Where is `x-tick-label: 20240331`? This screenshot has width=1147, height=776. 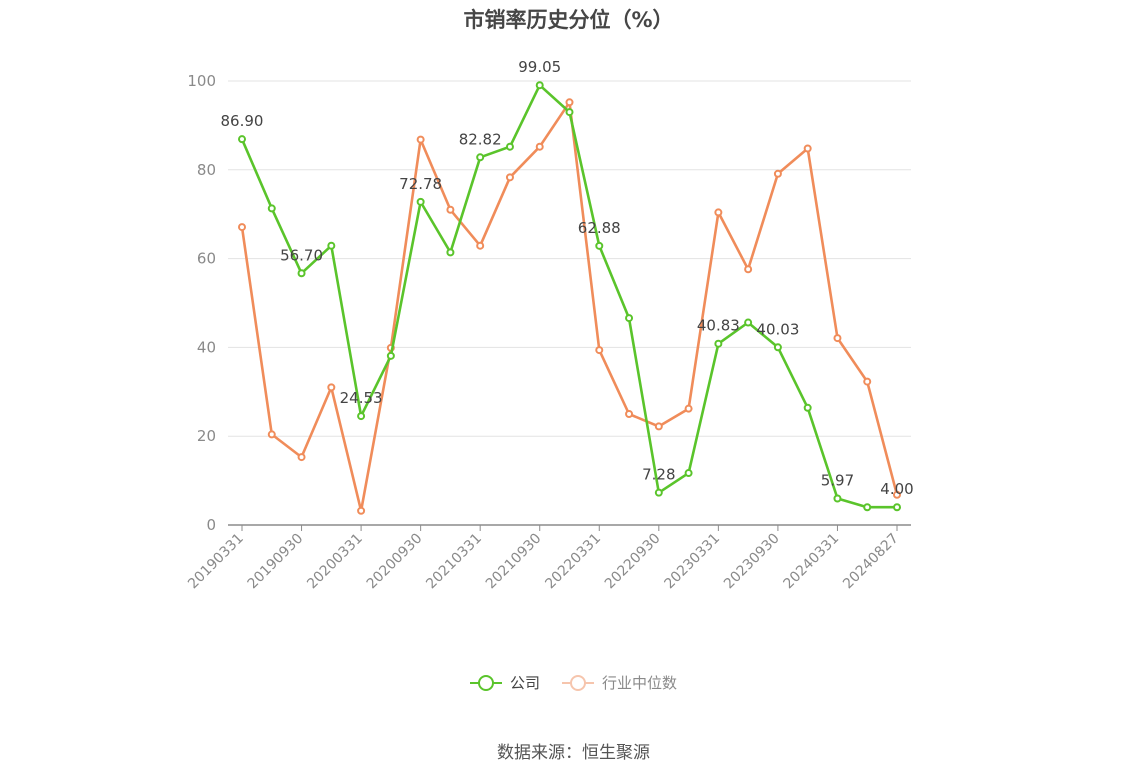 x-tick-label: 20240331 is located at coordinates (812, 562).